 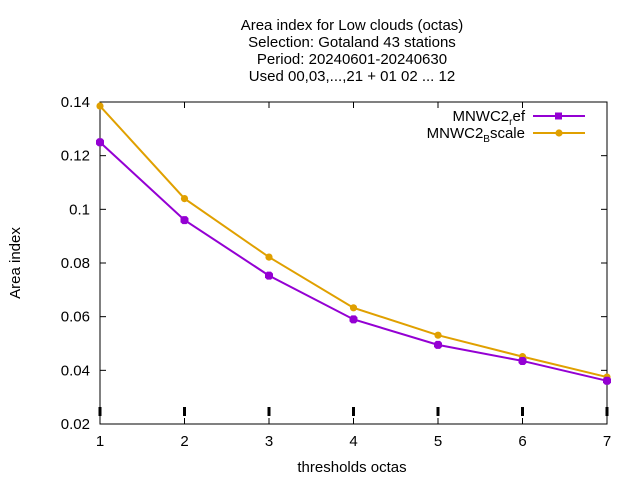 I want to click on legend-label: MNWC2ref, so click(x=488, y=118).